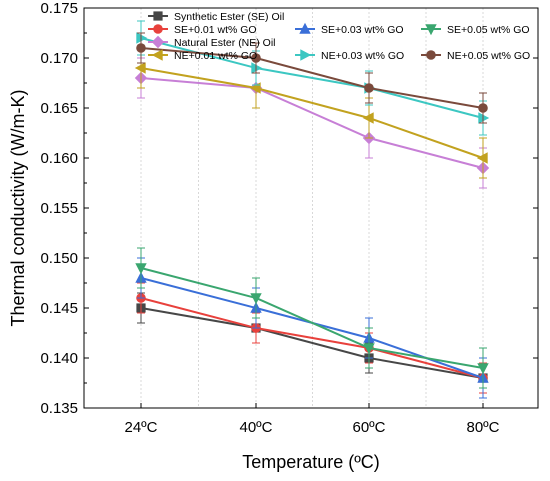 The width and height of the screenshot is (550, 481). Describe the element at coordinates (59, 258) in the screenshot. I see `y-tick-label-3: 0.150` at that location.